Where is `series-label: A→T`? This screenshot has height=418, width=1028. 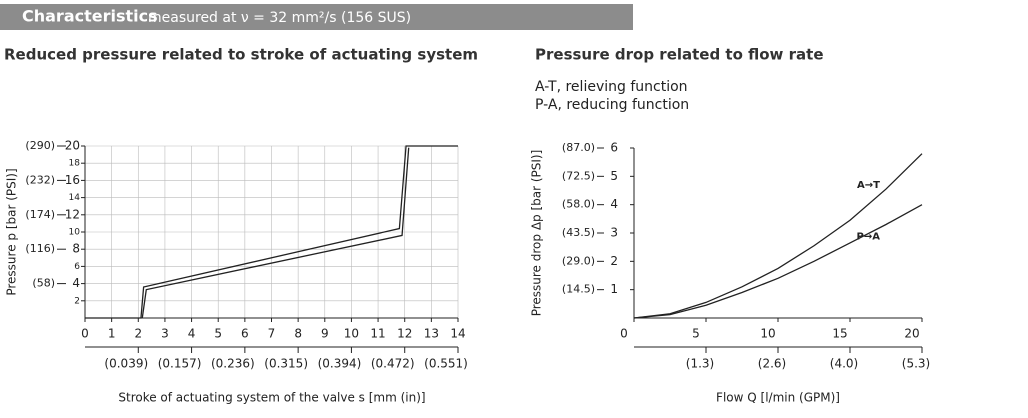 series-label: A→T is located at coordinates (868, 185).